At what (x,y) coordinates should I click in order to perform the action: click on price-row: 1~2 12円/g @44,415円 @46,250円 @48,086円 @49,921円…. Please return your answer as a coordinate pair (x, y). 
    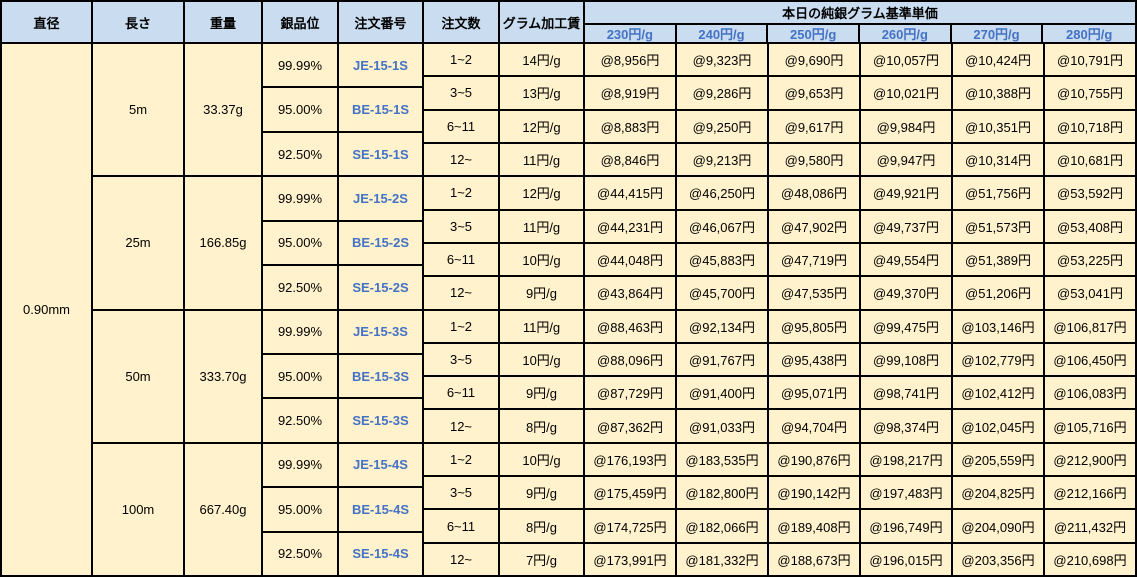
    Looking at the image, I should click on (779, 194).